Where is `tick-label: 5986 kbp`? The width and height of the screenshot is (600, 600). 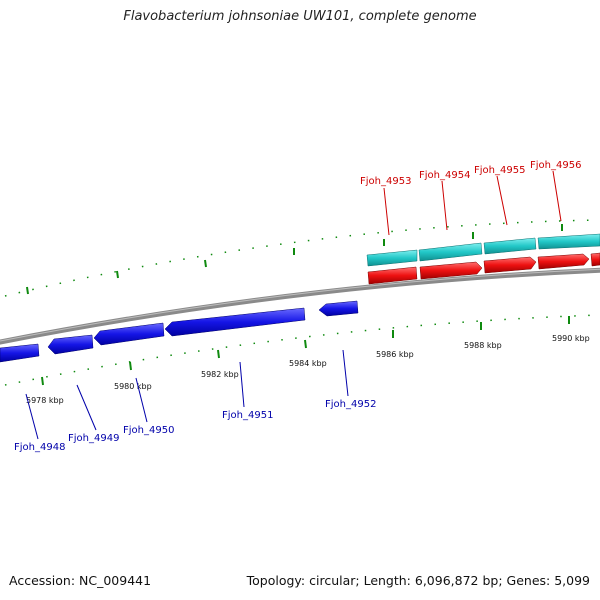
tick-label: 5986 kbp is located at coordinates (395, 354).